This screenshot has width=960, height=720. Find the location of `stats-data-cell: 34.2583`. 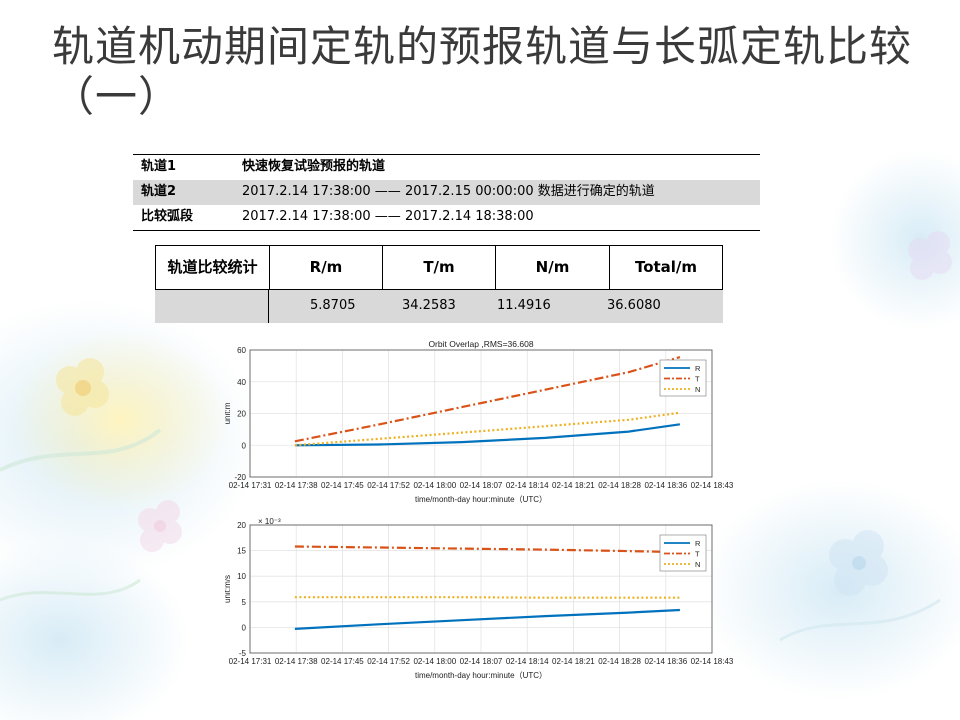

stats-data-cell: 34.2583 is located at coordinates (429, 305).